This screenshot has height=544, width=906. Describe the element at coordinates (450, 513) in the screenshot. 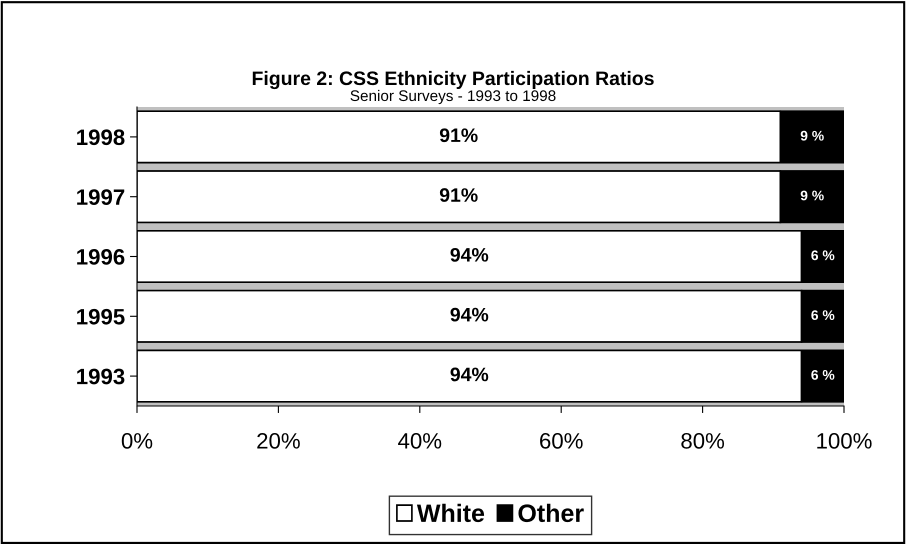

I see `legend-label: White` at that location.